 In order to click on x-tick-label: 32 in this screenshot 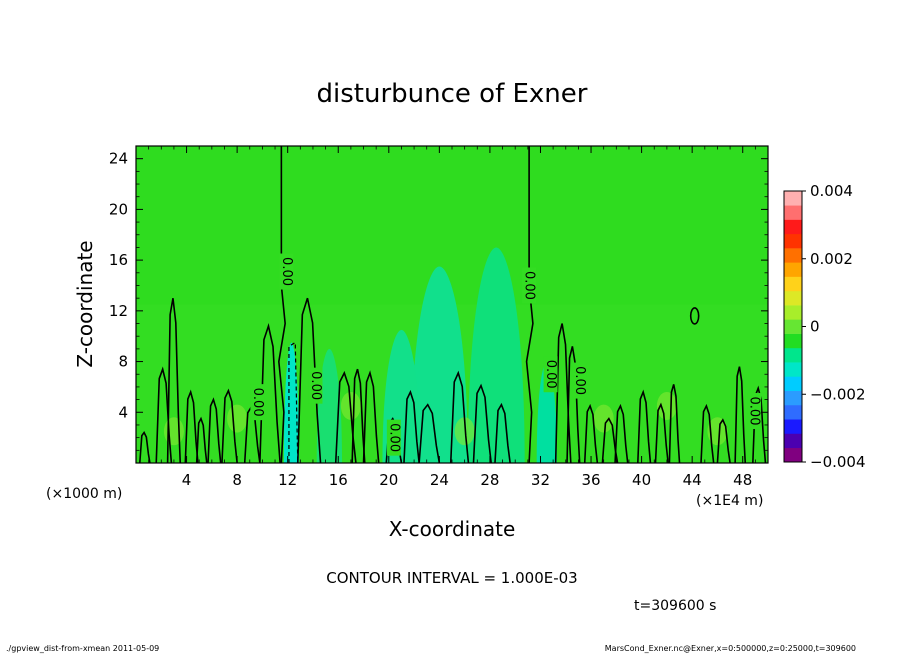, I will do `click(540, 480)`.